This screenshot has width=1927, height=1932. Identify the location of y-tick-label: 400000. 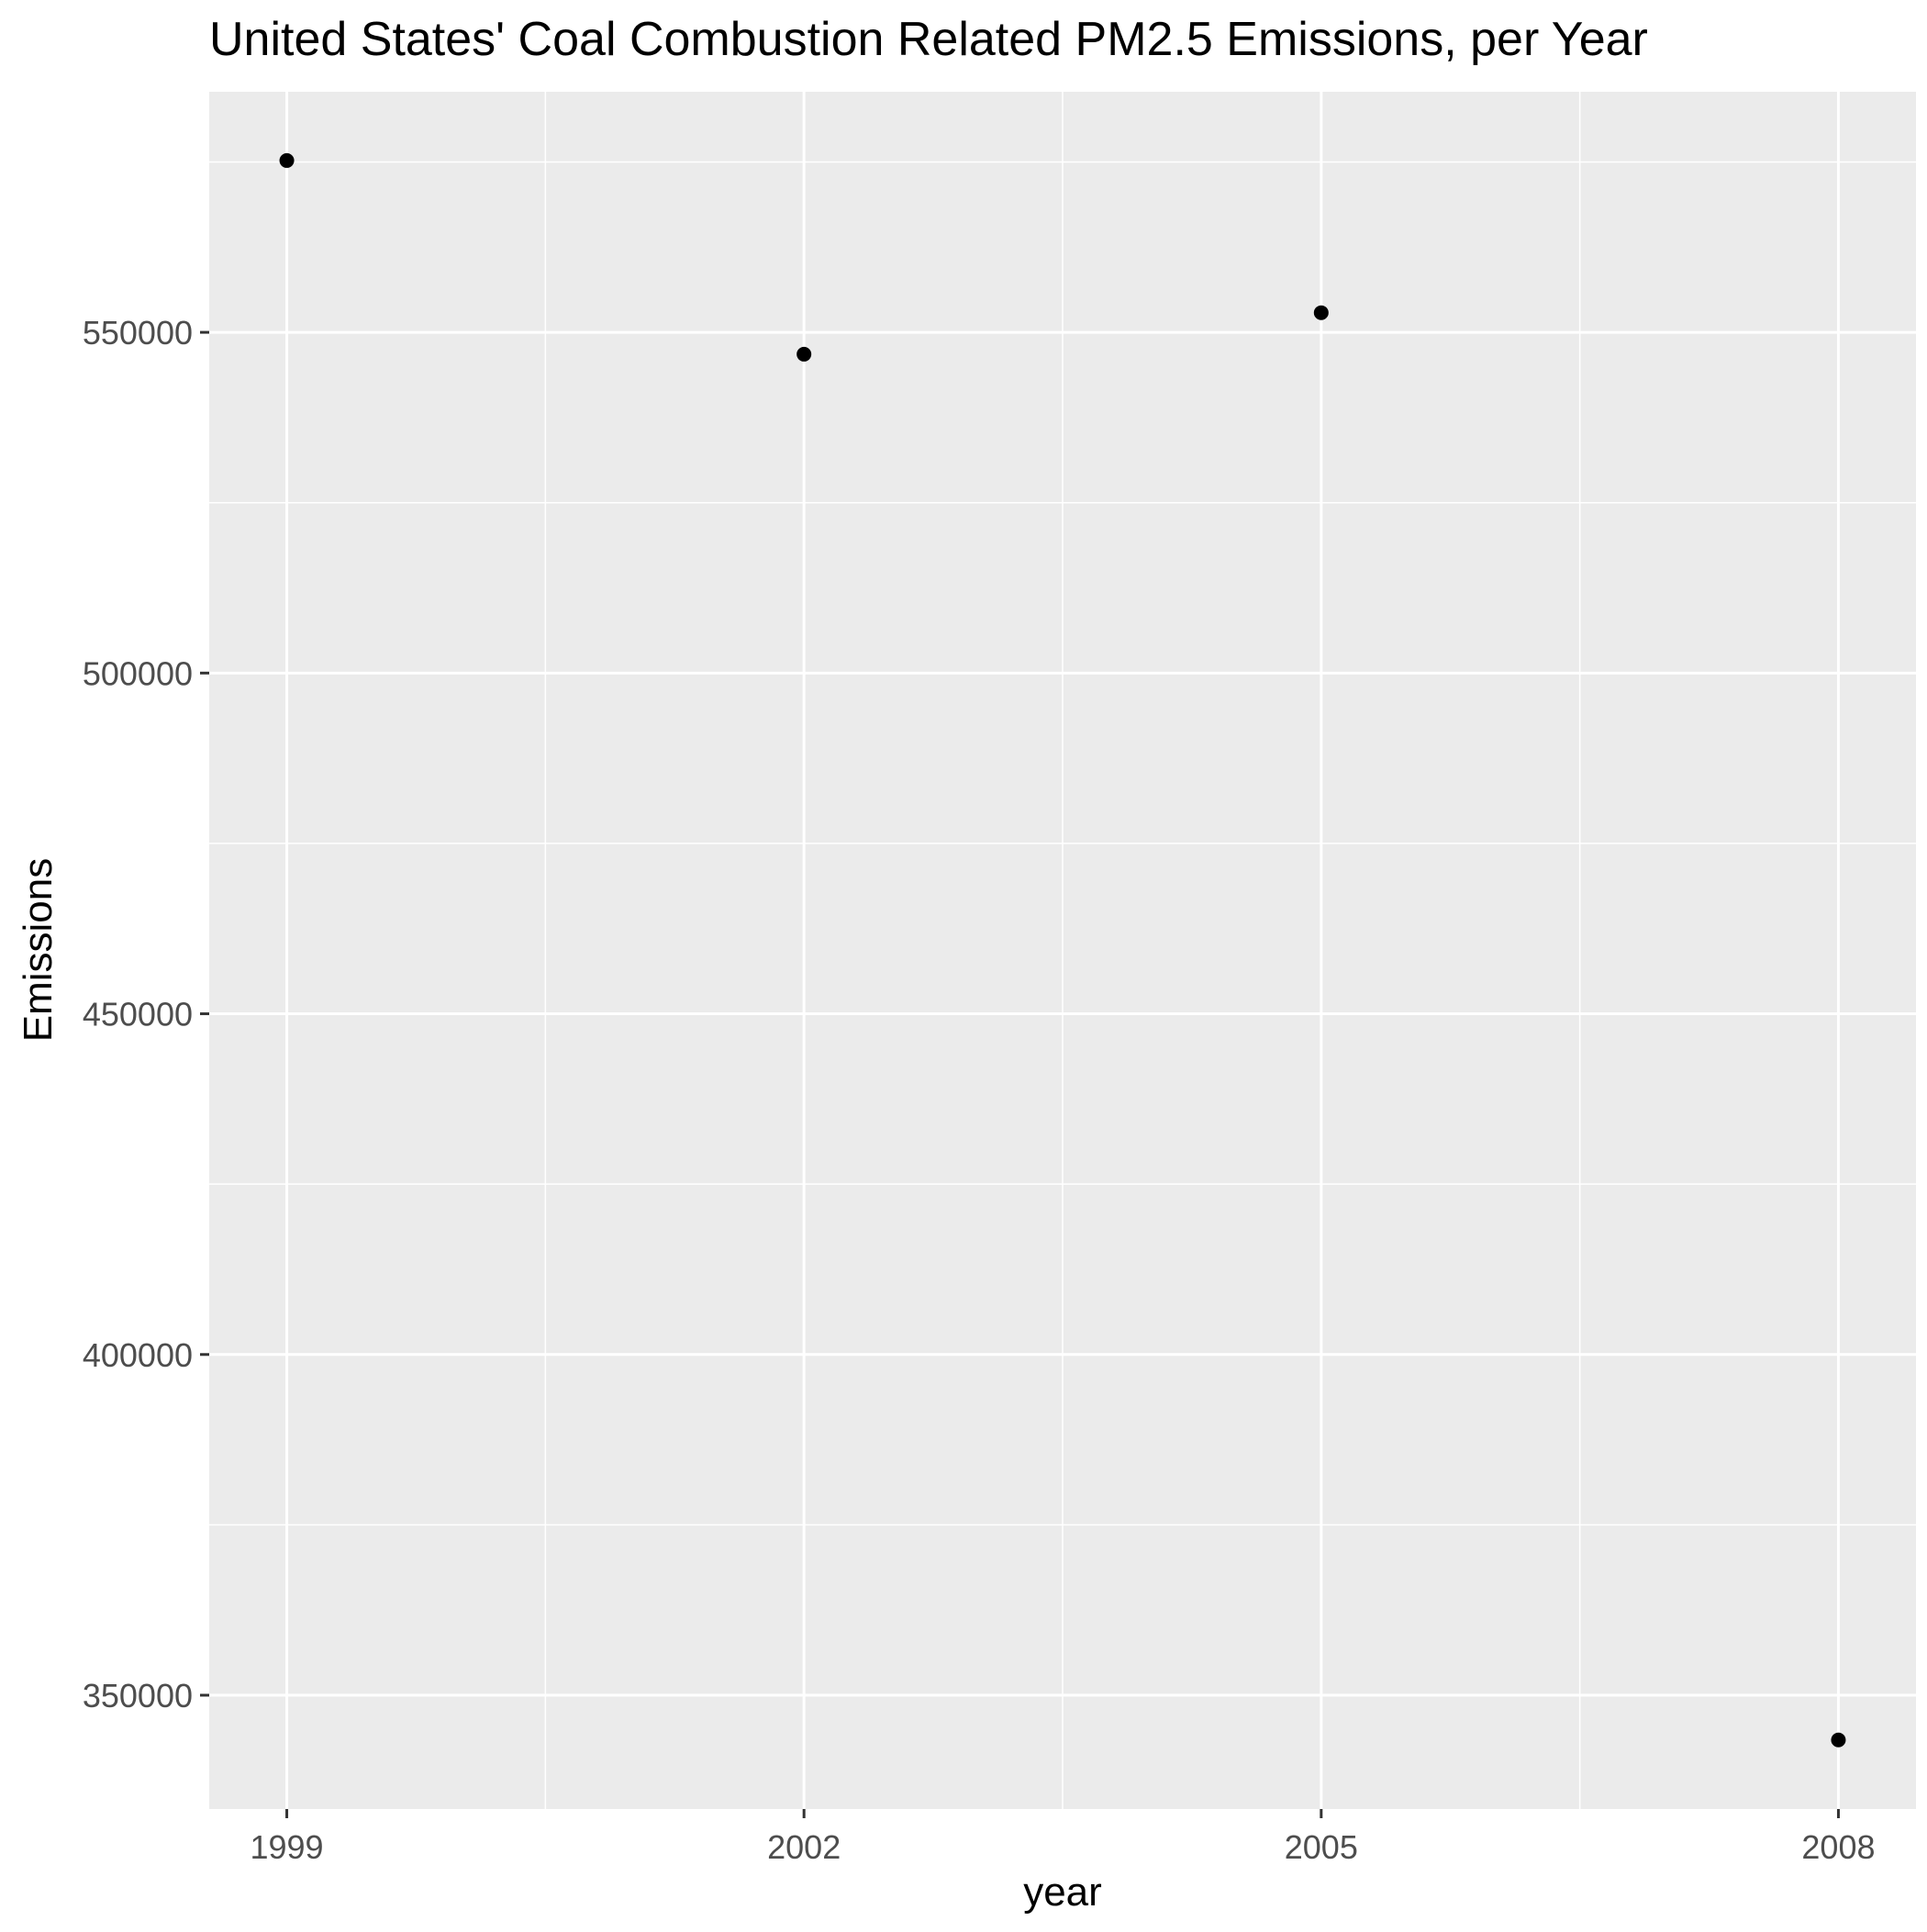
(138, 1355).